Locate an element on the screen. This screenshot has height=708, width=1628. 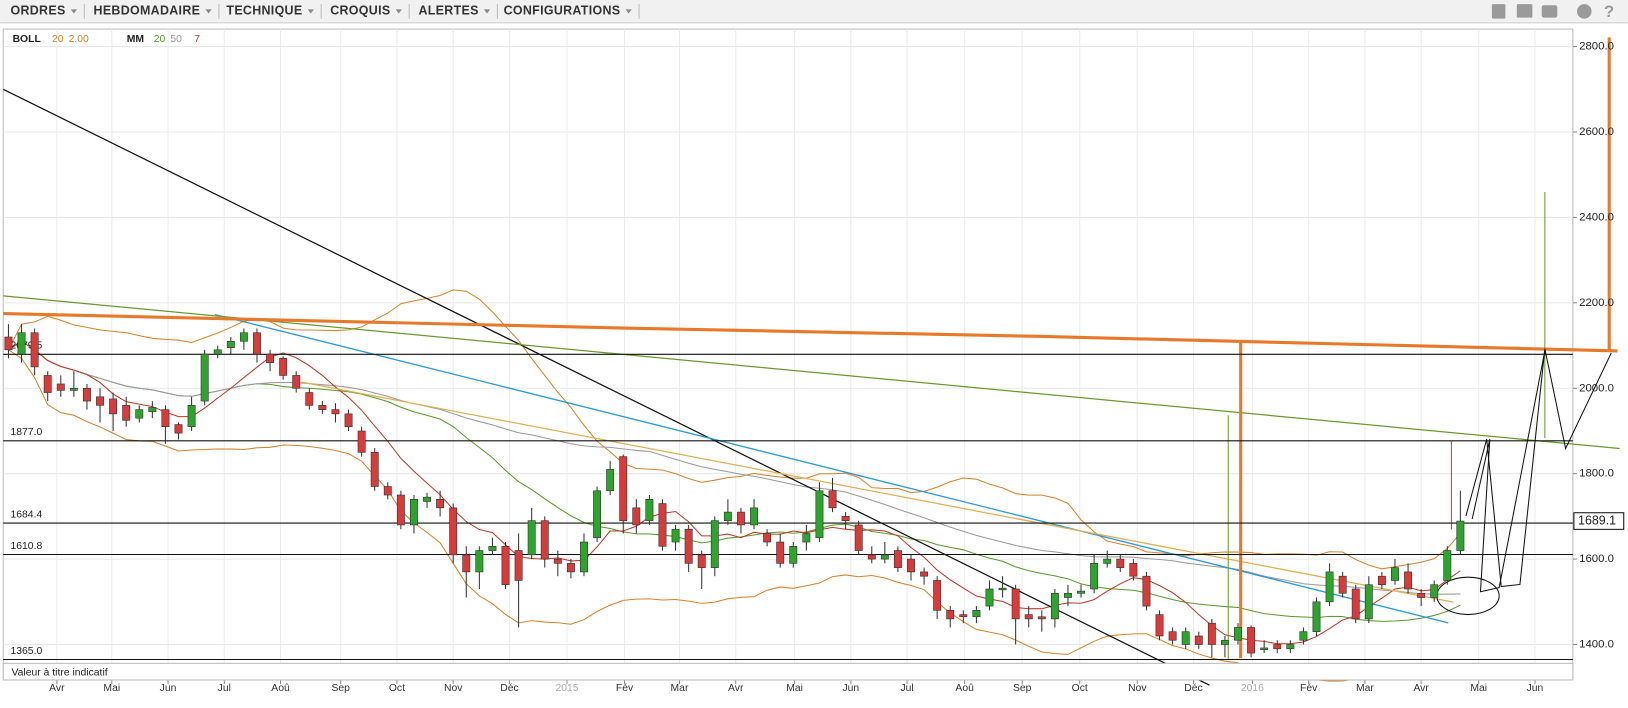
legend: BOLL 20 2.00 MM 20 50 7 is located at coordinates (107, 39).